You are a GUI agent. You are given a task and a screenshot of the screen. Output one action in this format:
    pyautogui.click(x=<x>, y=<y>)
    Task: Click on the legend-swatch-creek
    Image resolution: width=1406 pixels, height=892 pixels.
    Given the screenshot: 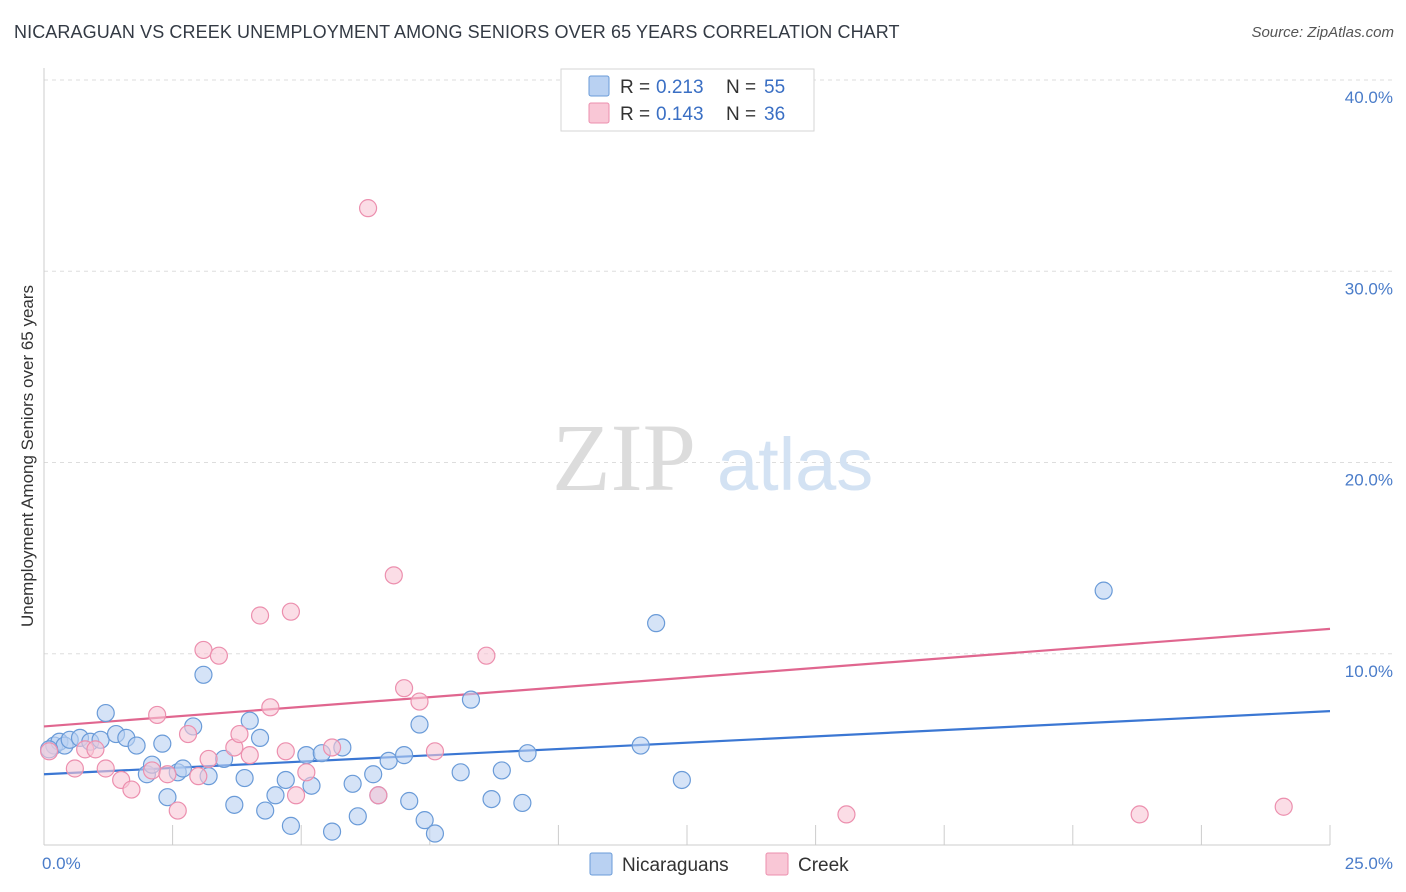 What is the action you would take?
    pyautogui.click(x=599, y=113)
    